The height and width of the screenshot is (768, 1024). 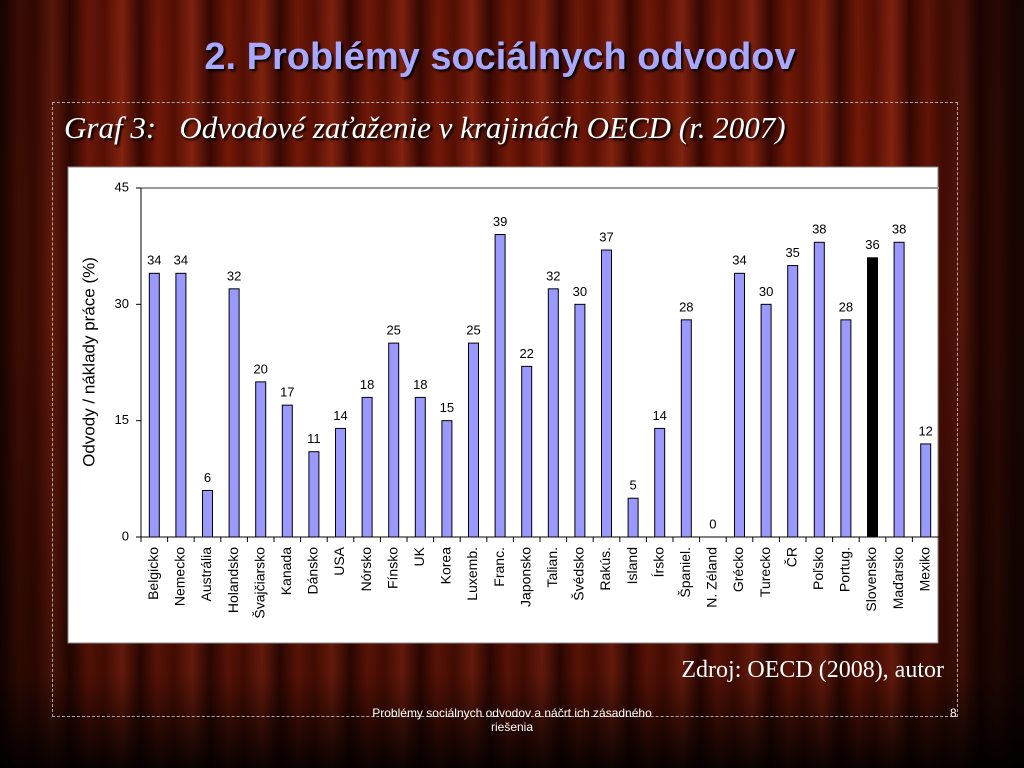 I want to click on y-tick-label: 45, so click(x=122, y=186).